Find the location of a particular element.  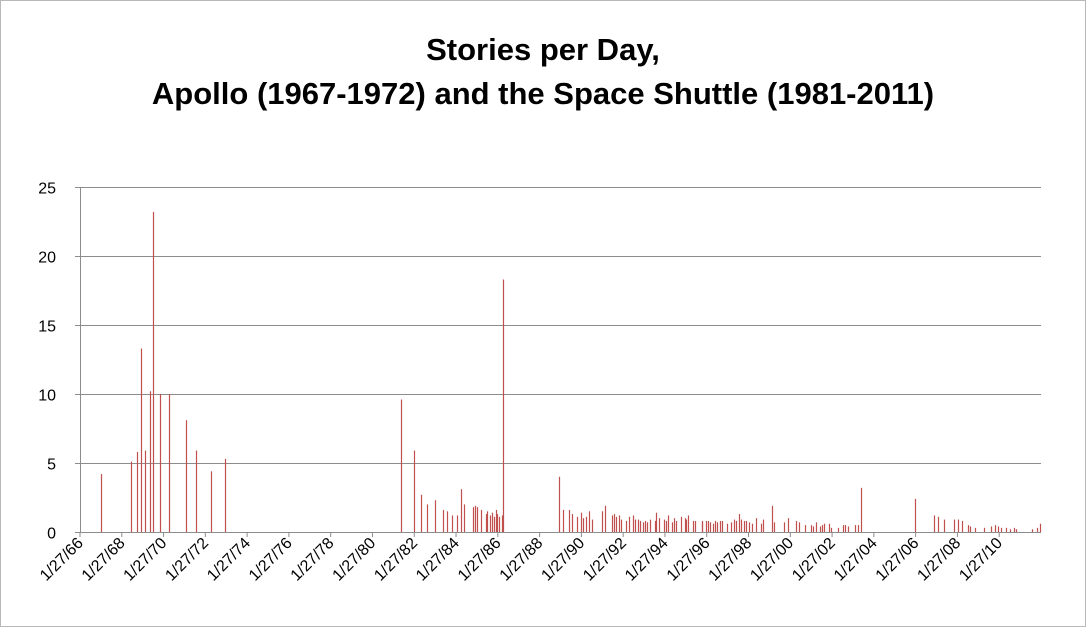

x-tick-label: 1/27/94 is located at coordinates (647, 560).